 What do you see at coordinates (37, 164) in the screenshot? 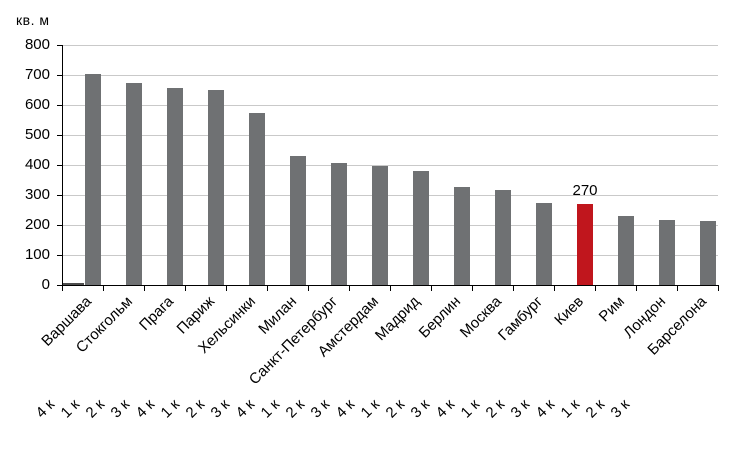
I see `y-axis-tick-label: 400` at bounding box center [37, 164].